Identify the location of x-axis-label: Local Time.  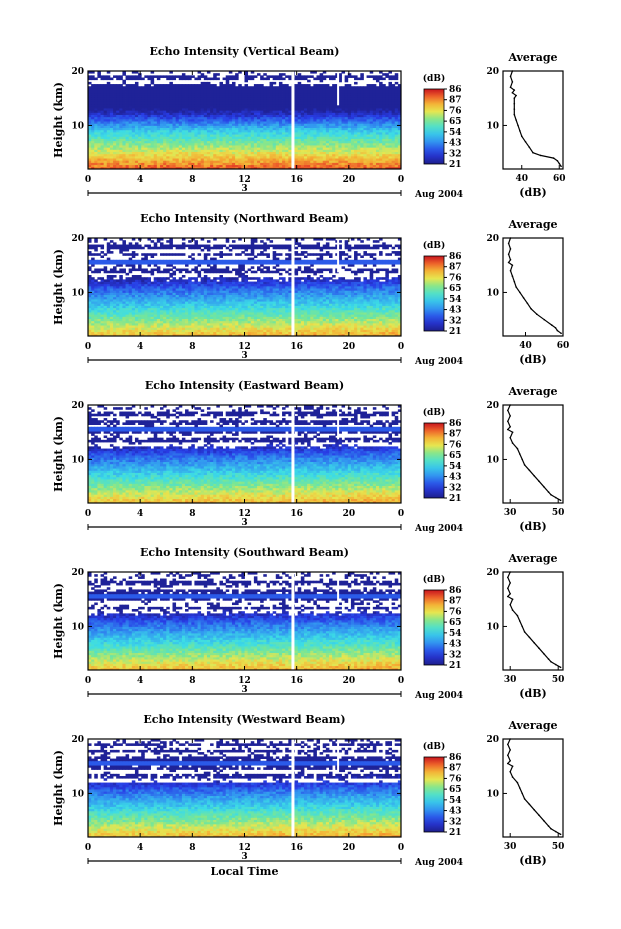
(245, 871).